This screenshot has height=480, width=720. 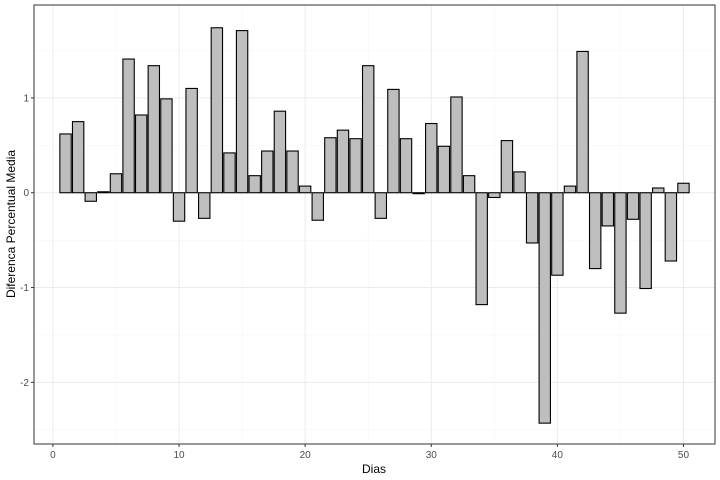 I want to click on x-tick-label: 20, so click(x=306, y=455).